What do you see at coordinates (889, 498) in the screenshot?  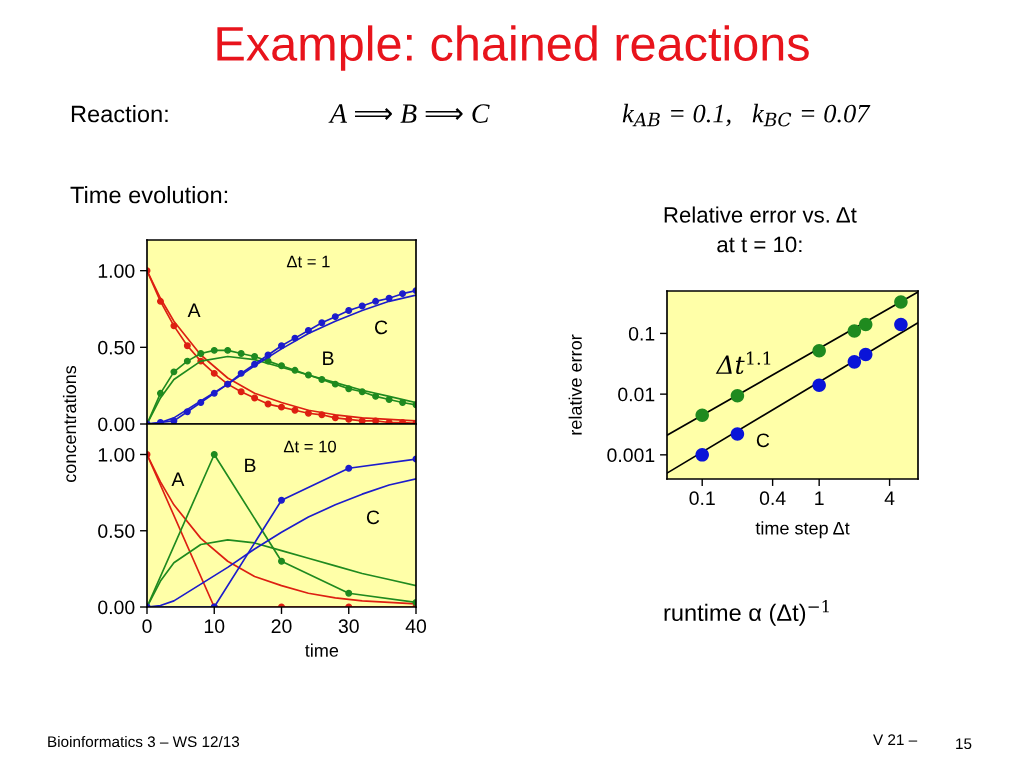 I see `x-tick-label: 4` at bounding box center [889, 498].